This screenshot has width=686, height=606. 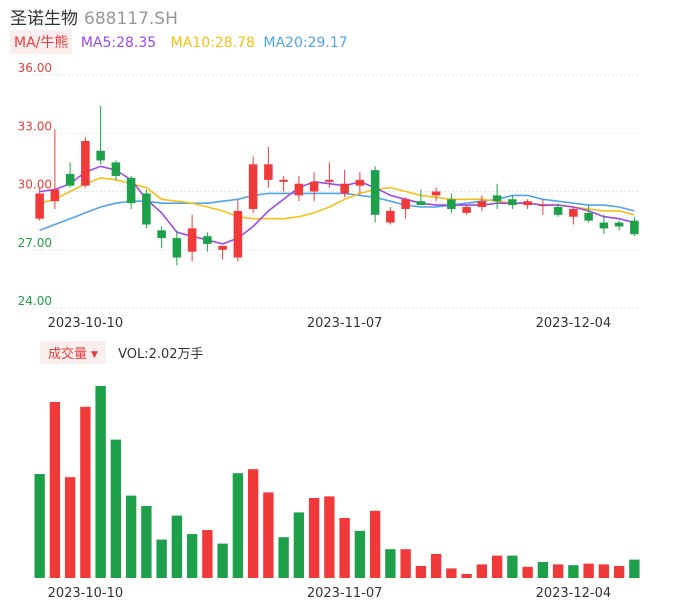 What do you see at coordinates (68, 354) in the screenshot?
I see `volume-chip-label: 成交量` at bounding box center [68, 354].